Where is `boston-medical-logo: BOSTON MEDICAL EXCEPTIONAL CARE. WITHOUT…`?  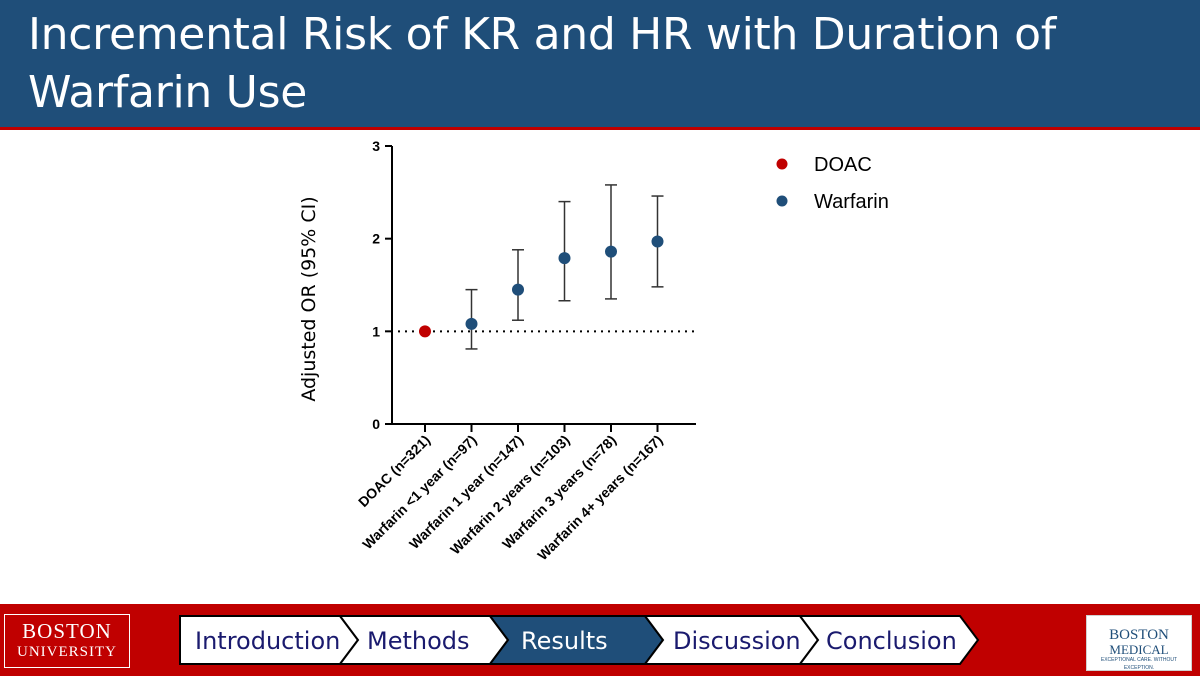 boston-medical-logo: BOSTON MEDICAL EXCEPTIONAL CARE. WITHOUT… is located at coordinates (1139, 643).